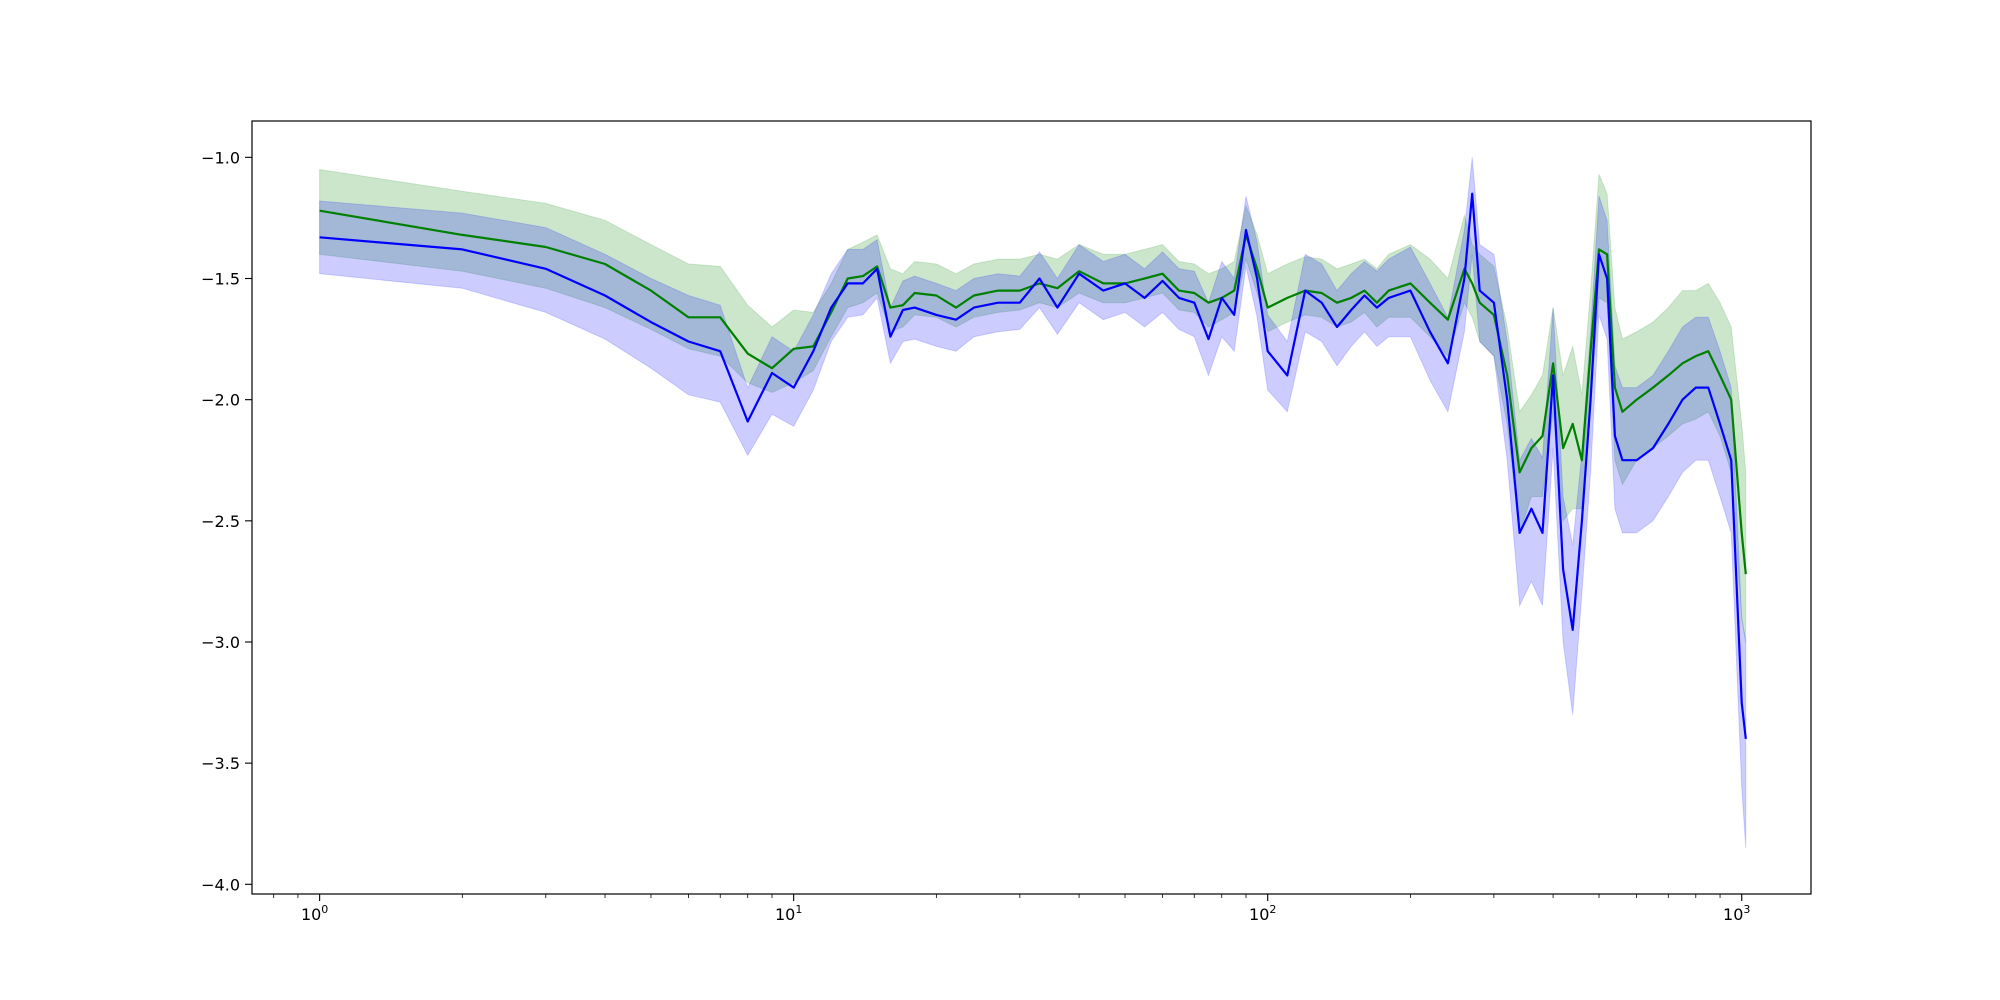 This screenshot has height=1000, width=2000. What do you see at coordinates (788, 913) in the screenshot?
I see `x-tick-label: 10¹` at bounding box center [788, 913].